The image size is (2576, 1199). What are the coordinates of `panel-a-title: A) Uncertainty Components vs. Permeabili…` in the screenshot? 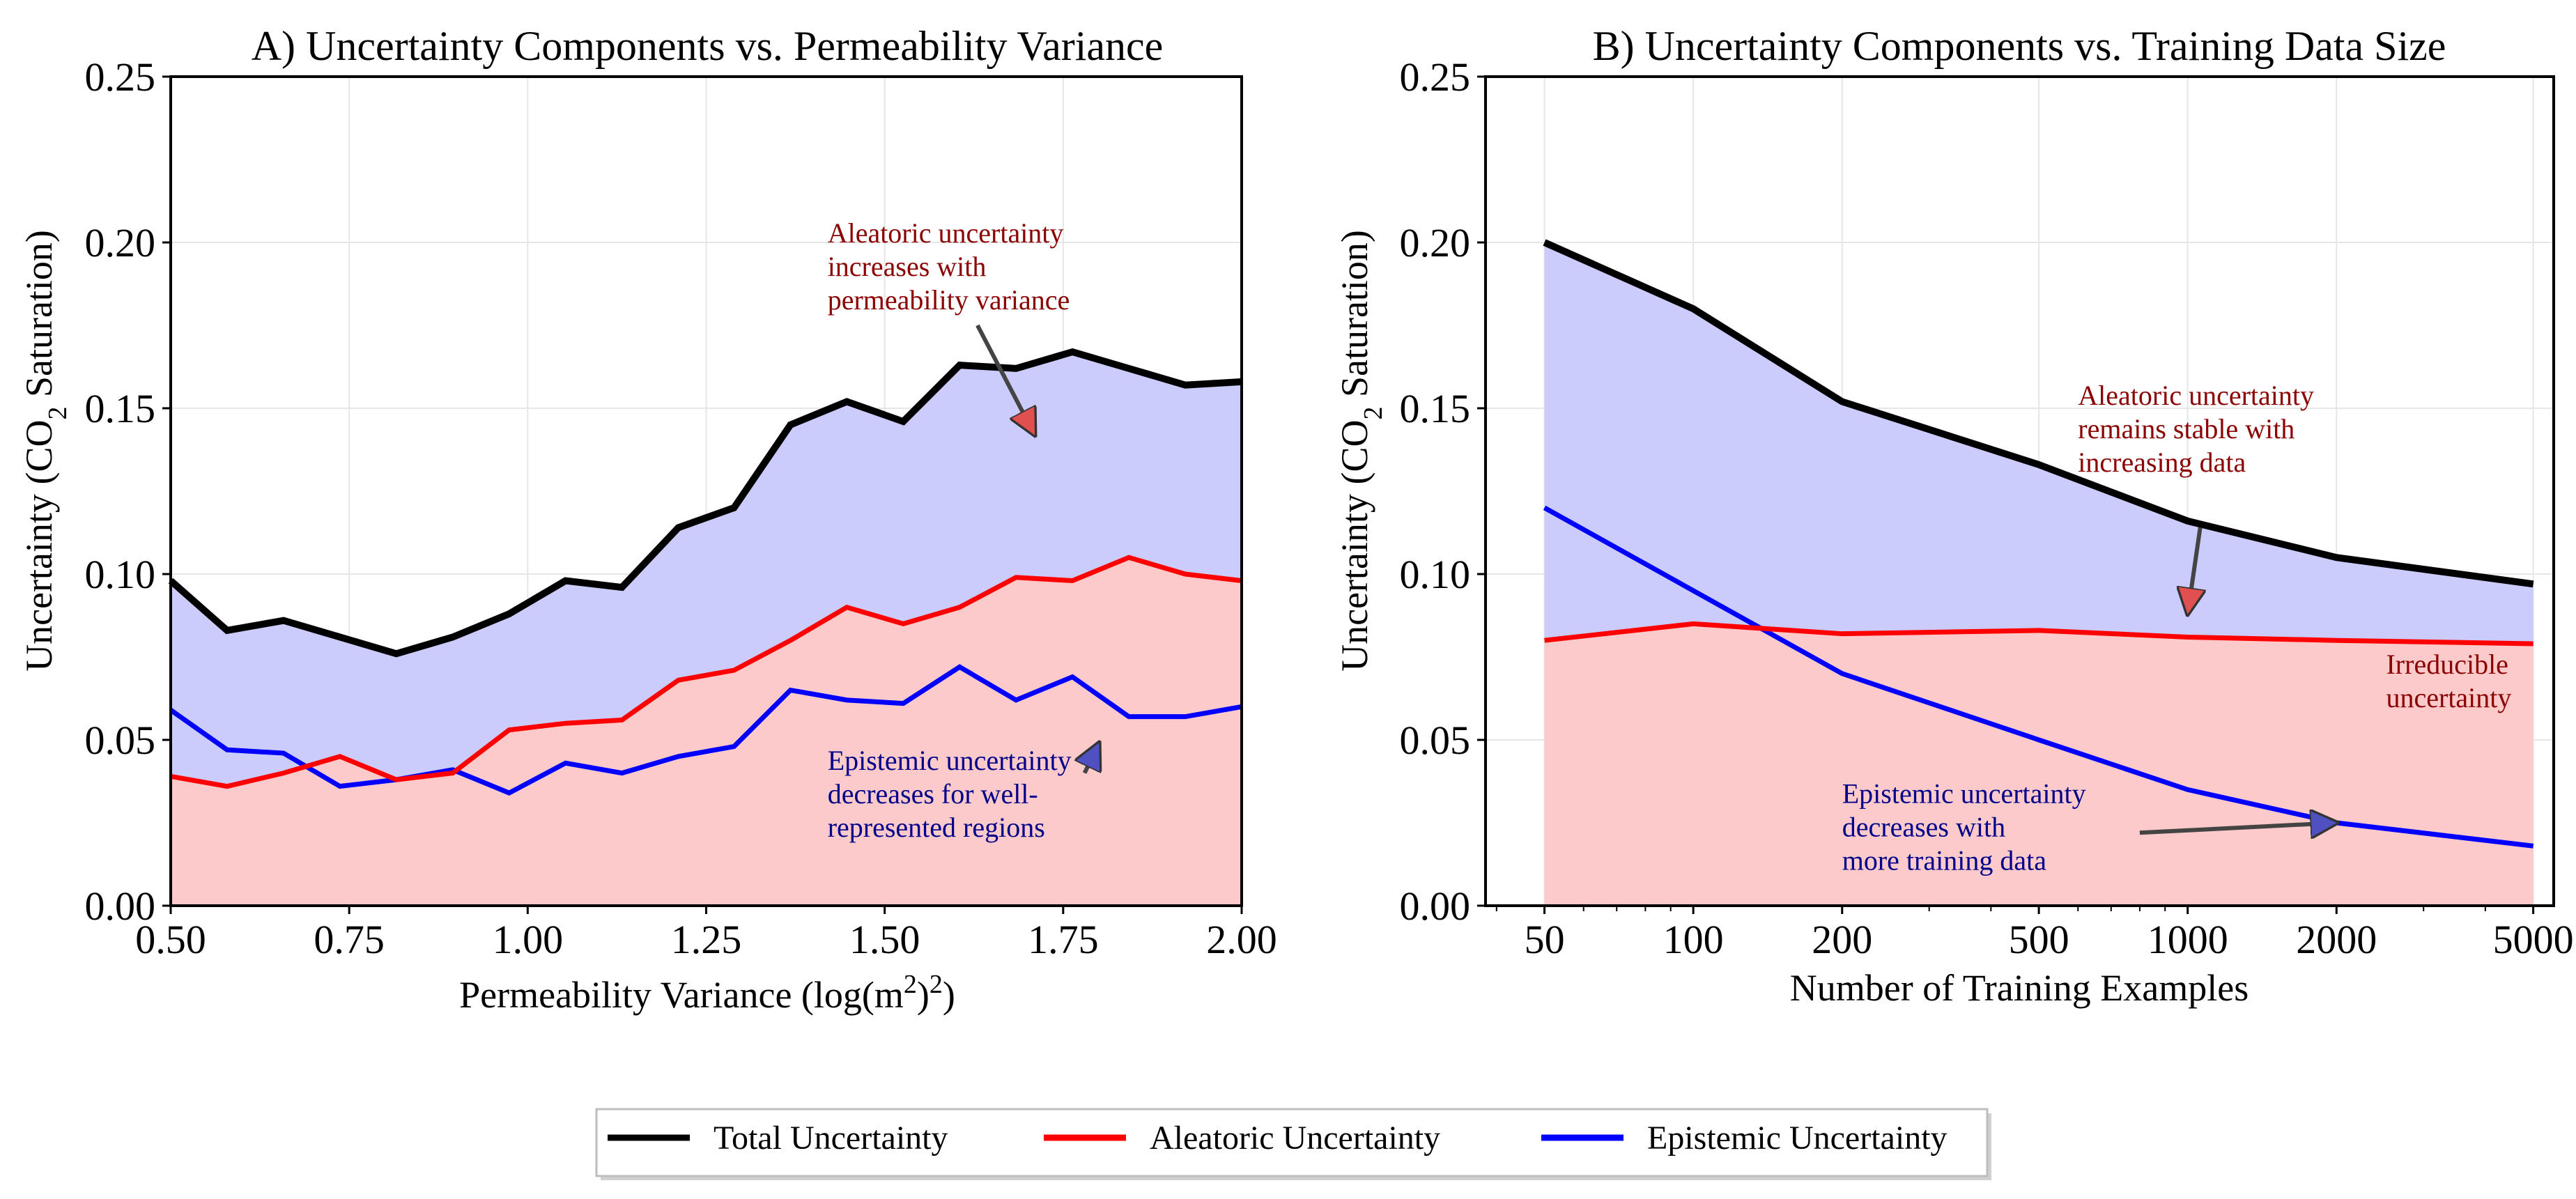 It's located at (708, 46).